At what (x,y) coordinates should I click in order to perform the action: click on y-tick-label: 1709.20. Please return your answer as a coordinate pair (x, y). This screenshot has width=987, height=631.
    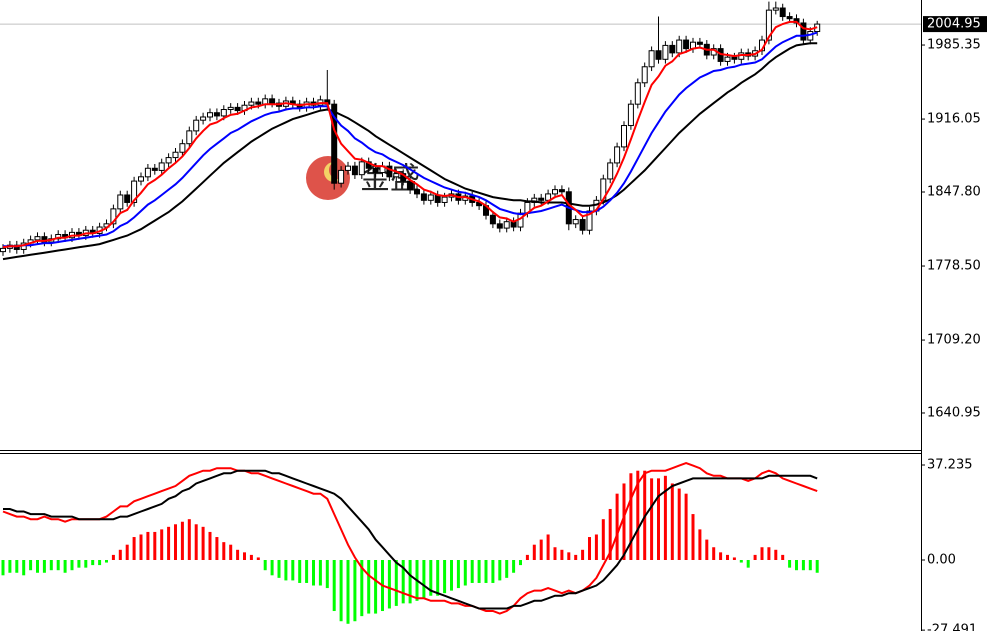
    Looking at the image, I should click on (954, 340).